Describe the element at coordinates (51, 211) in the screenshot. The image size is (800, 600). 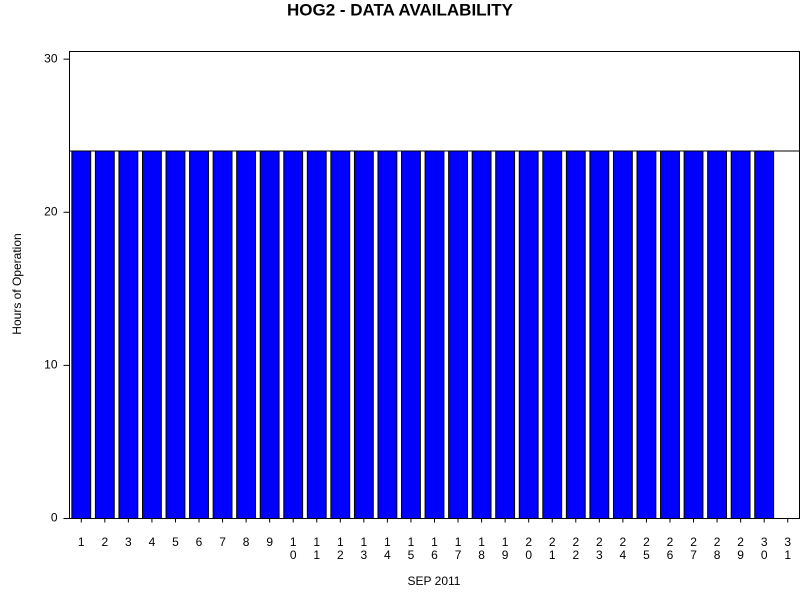
I see `y-tick-label: 20` at that location.